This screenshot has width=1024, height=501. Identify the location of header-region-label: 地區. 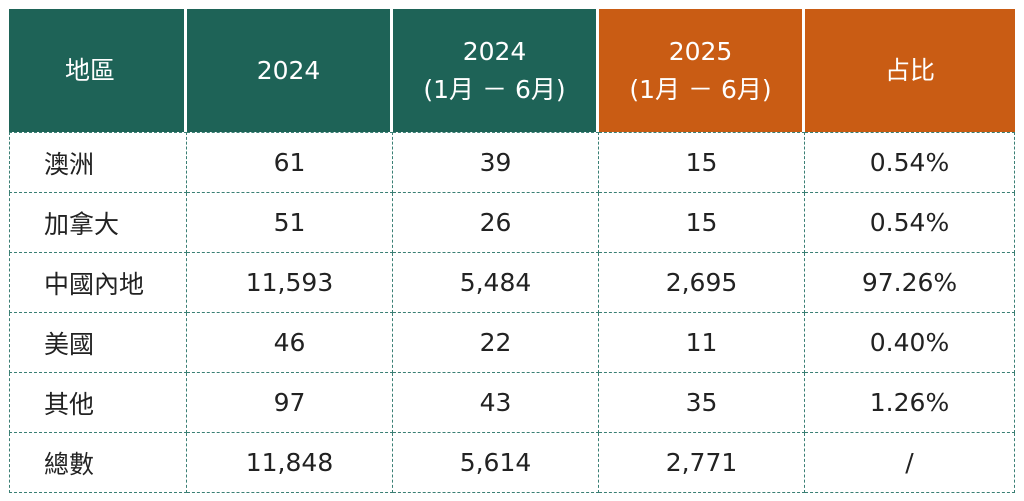
(90, 70).